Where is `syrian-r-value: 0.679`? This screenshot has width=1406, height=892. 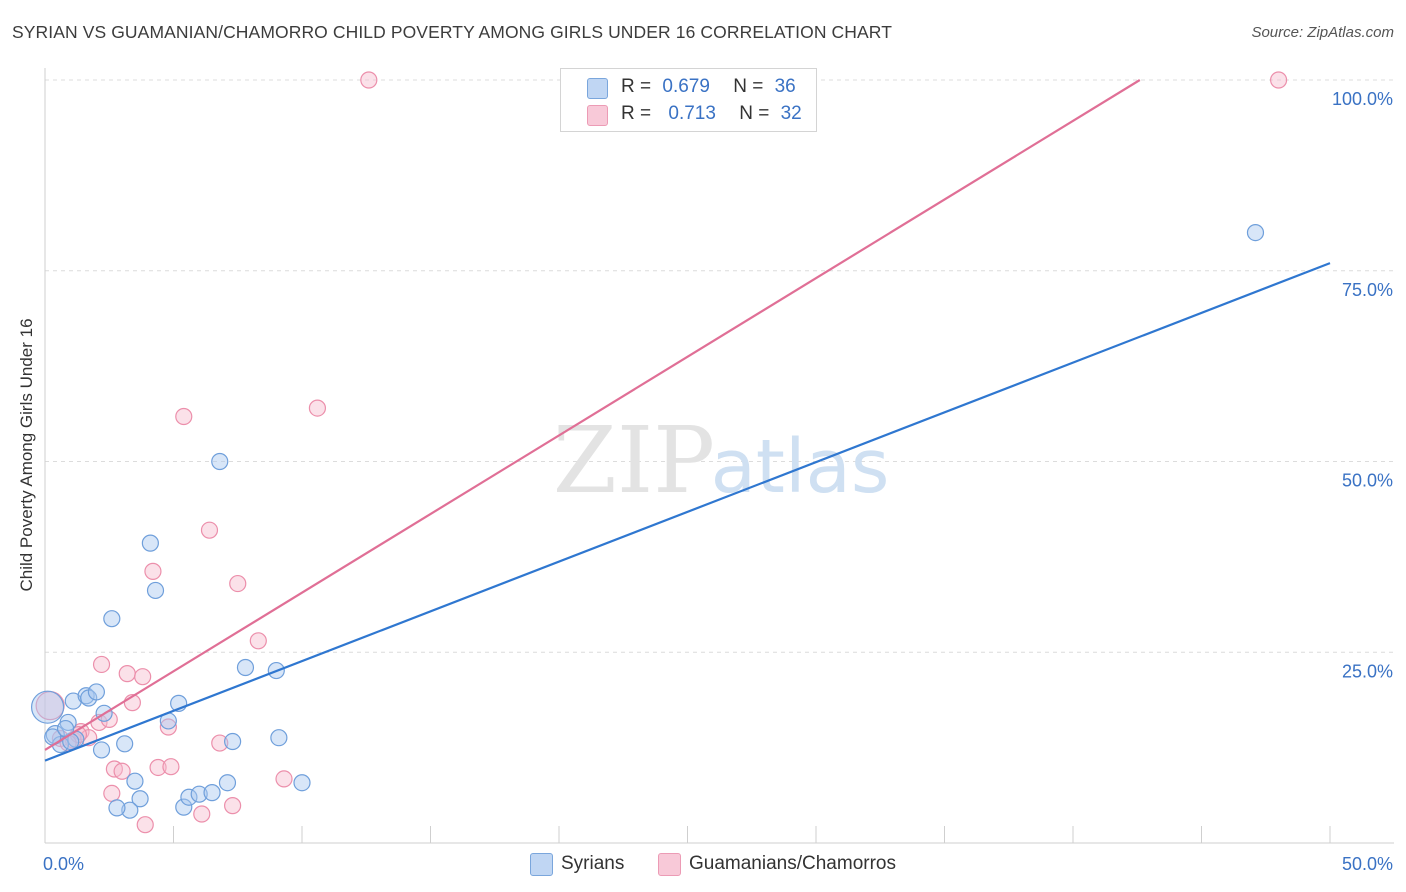
syrian-r-value: 0.679 is located at coordinates (686, 86).